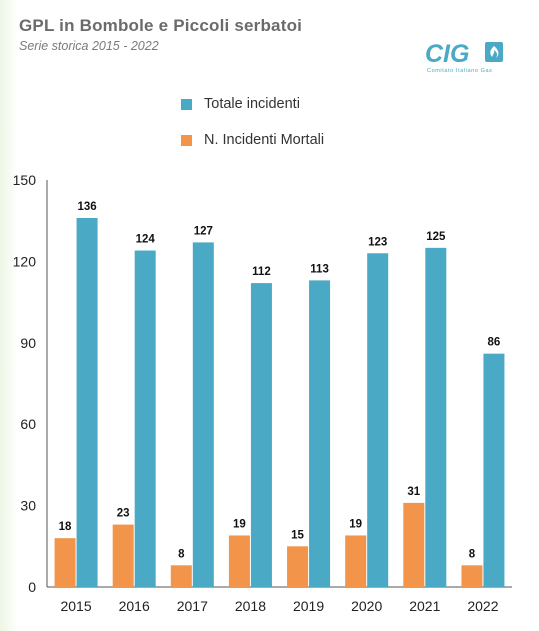 This screenshot has width=539, height=631. What do you see at coordinates (134, 606) in the screenshot?
I see `x-tick-label: 2016` at bounding box center [134, 606].